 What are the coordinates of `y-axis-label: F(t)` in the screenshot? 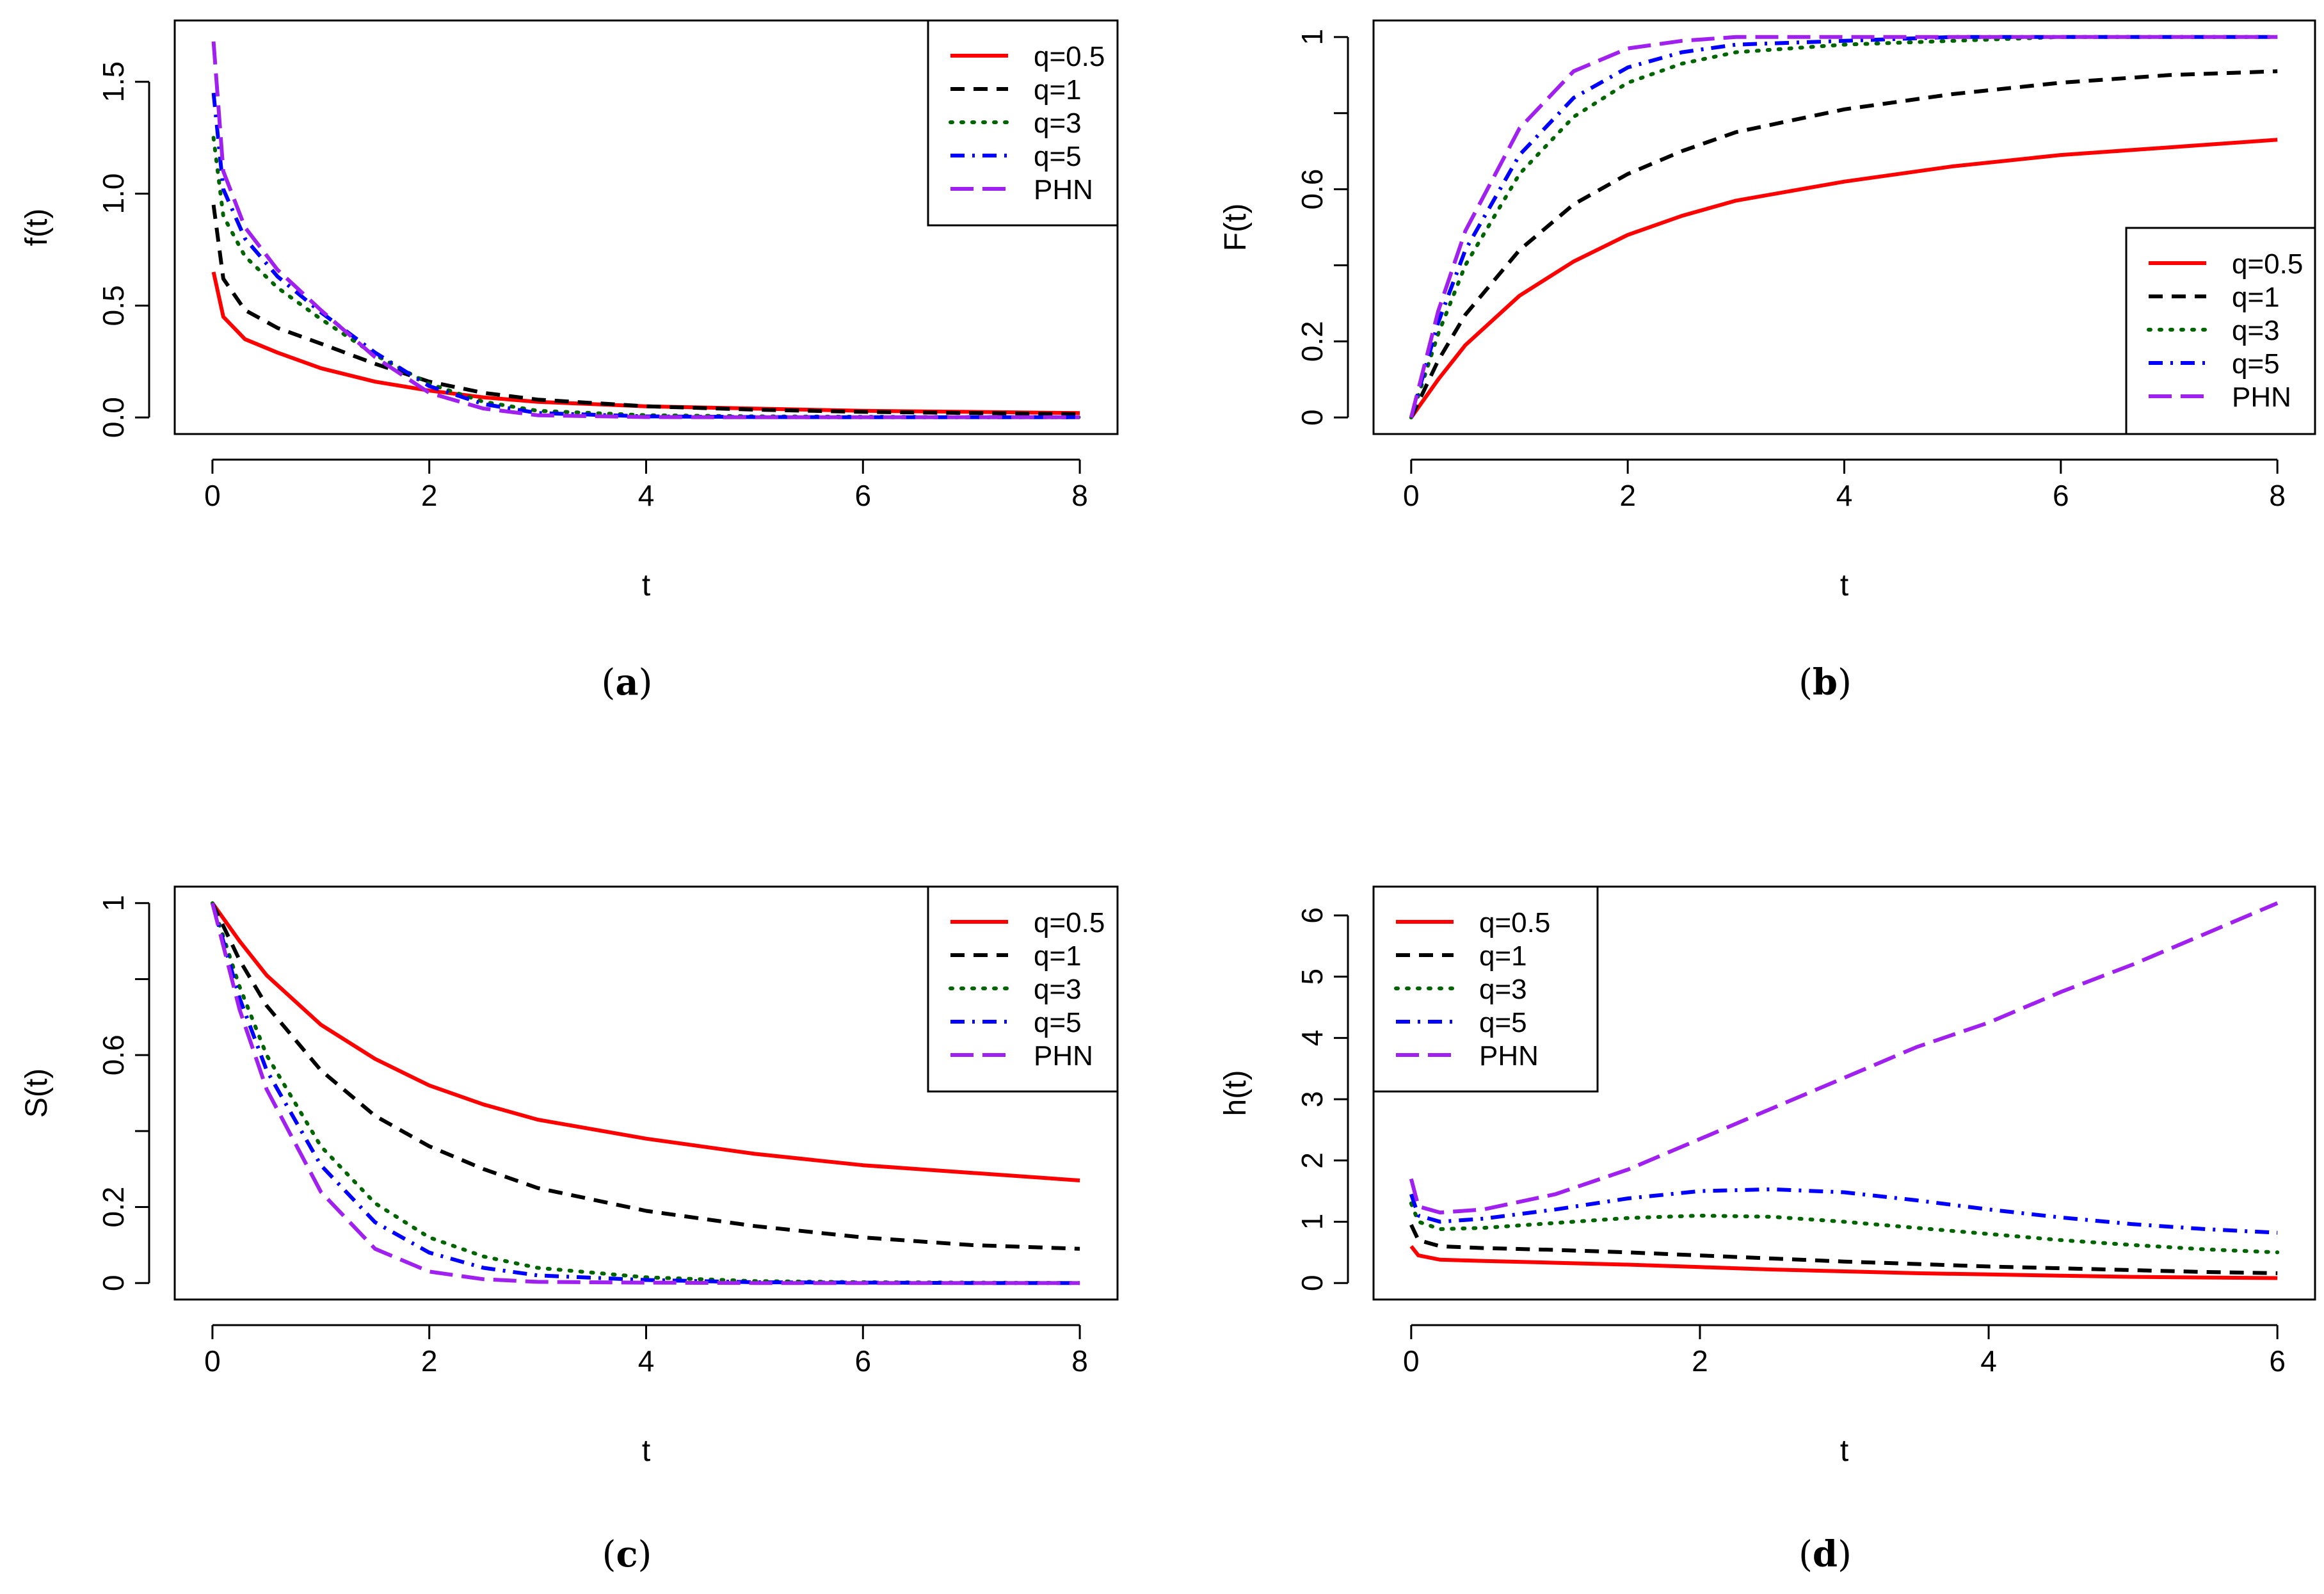 It's located at (1236, 228).